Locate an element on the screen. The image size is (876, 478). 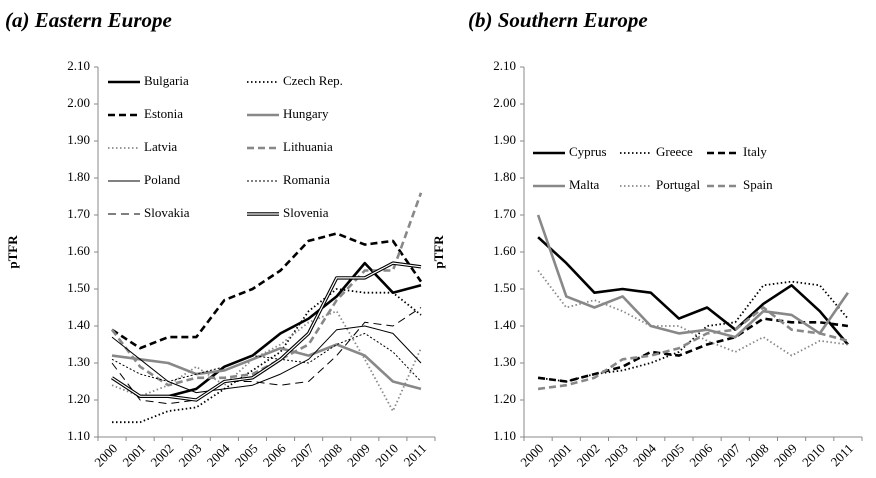
legend-label: Italy is located at coordinates (755, 151).